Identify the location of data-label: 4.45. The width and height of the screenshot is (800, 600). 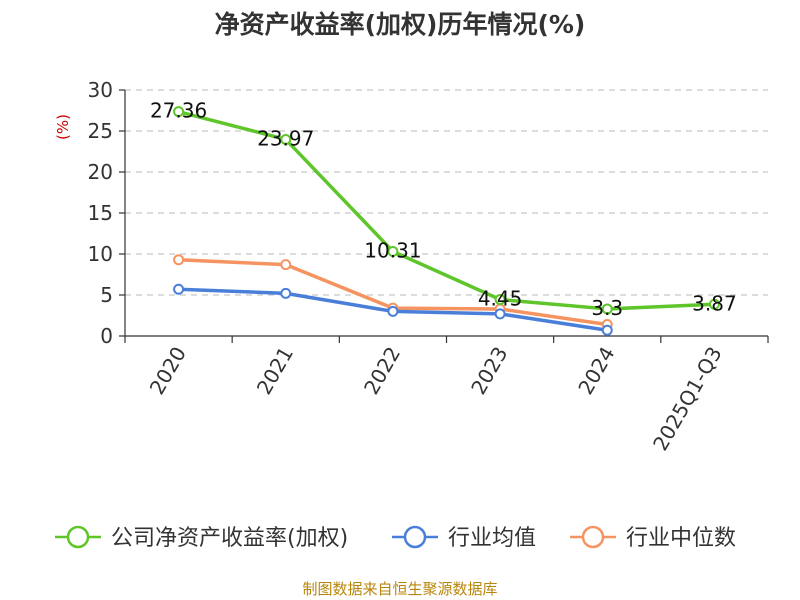
(500, 299).